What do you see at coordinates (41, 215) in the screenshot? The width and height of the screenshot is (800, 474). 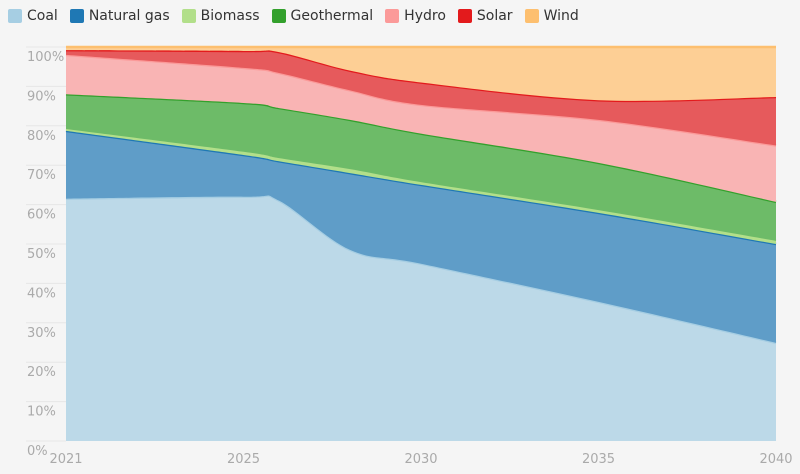 I see `y-tick-label: 60%` at bounding box center [41, 215].